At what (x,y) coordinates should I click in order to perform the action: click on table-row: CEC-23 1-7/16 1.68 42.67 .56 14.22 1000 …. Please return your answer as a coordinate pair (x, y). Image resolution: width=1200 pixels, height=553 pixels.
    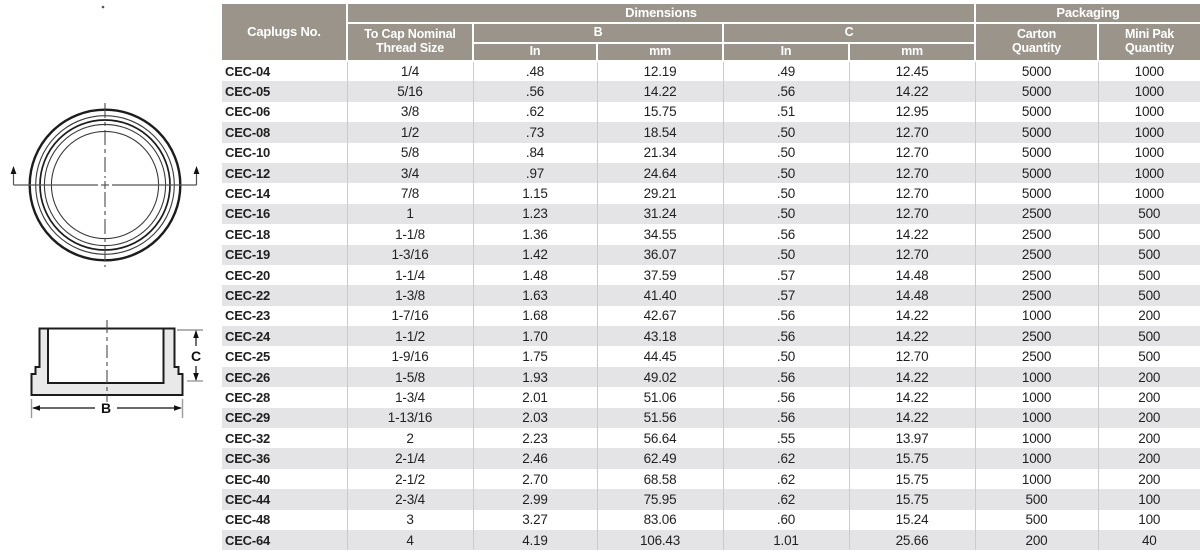
    Looking at the image, I should click on (711, 316).